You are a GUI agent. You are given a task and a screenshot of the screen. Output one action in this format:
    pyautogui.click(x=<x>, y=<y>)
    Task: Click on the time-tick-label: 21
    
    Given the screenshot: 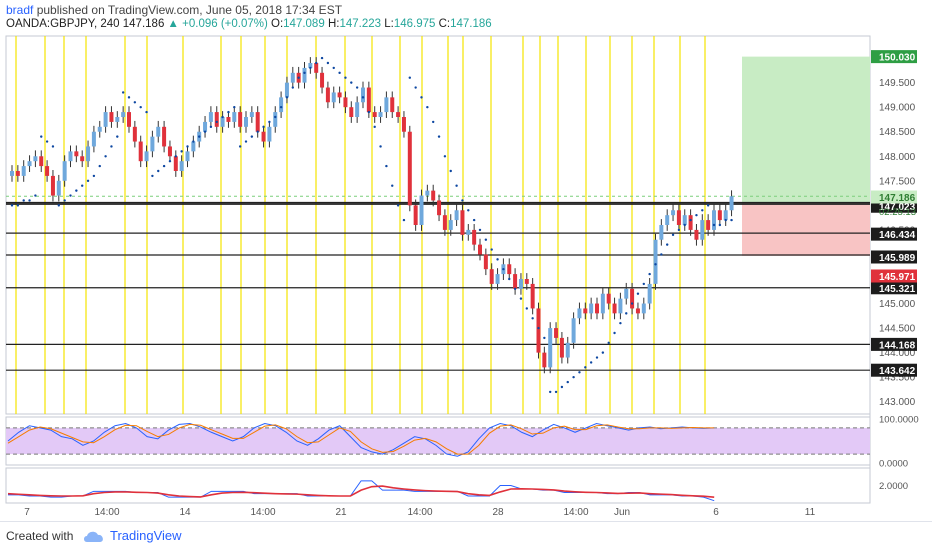 What is the action you would take?
    pyautogui.click(x=341, y=512)
    